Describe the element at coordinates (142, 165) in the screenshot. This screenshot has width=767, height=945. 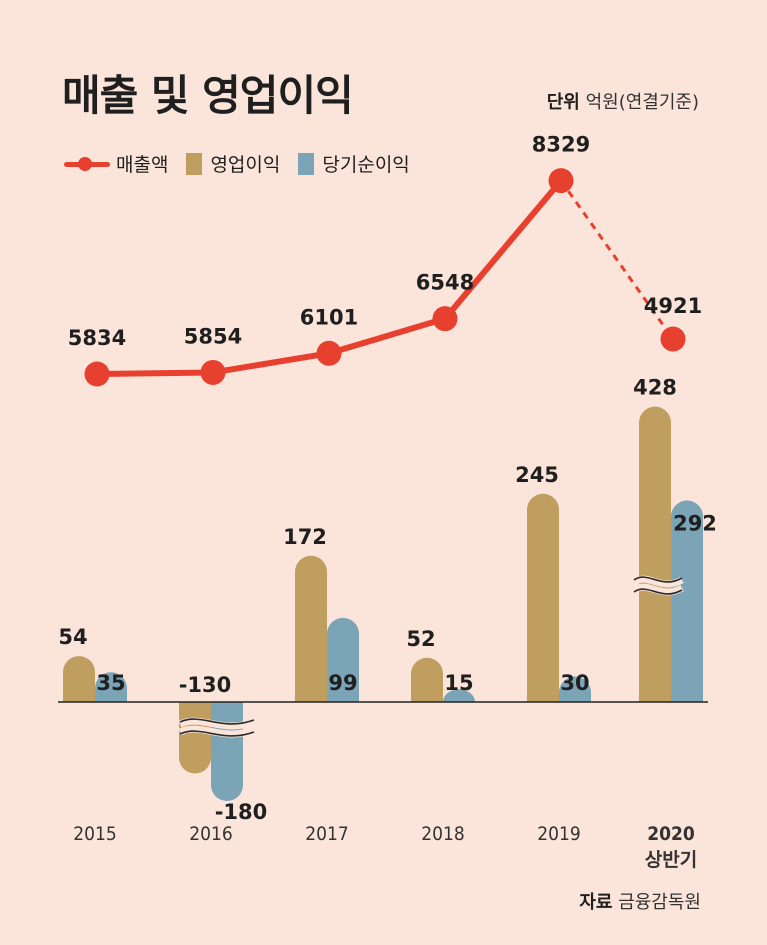
I see `legend-label-revenue: 매출액` at that location.